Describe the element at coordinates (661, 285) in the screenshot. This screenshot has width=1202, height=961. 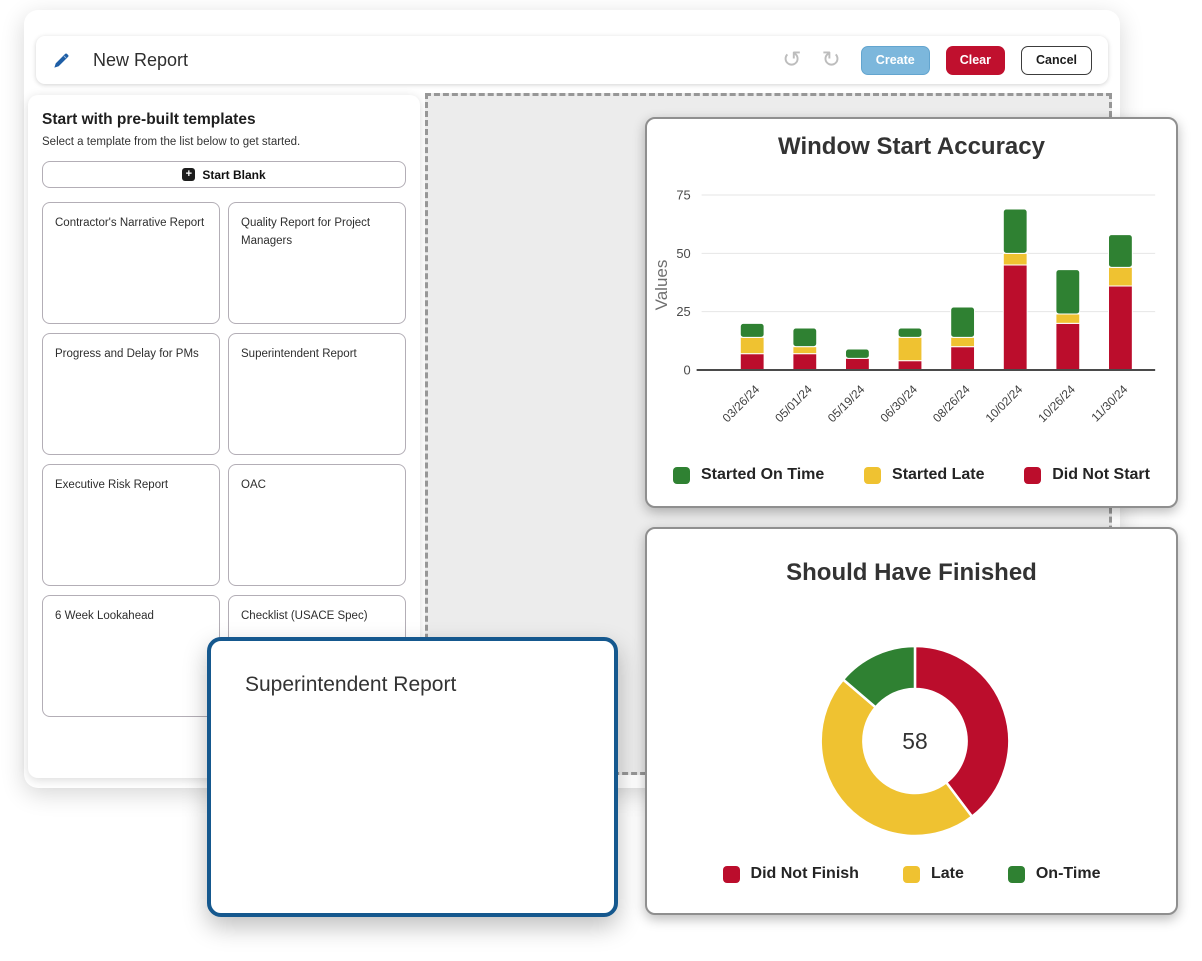
I see `svg-text: Values` at that location.